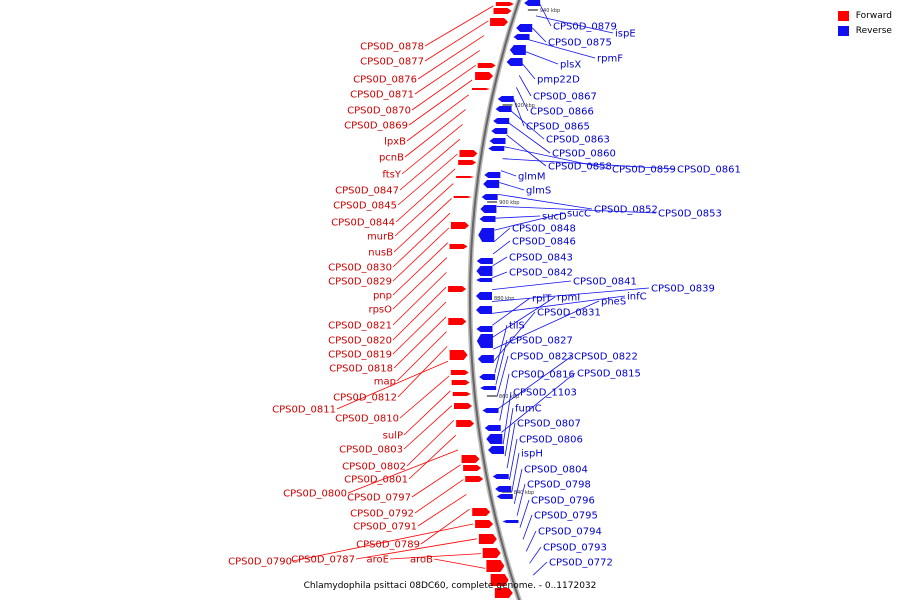 The height and width of the screenshot is (600, 900). Describe the element at coordinates (534, 246) in the screenshot. I see `reverse-gene-label: CPS0D_0846` at that location.